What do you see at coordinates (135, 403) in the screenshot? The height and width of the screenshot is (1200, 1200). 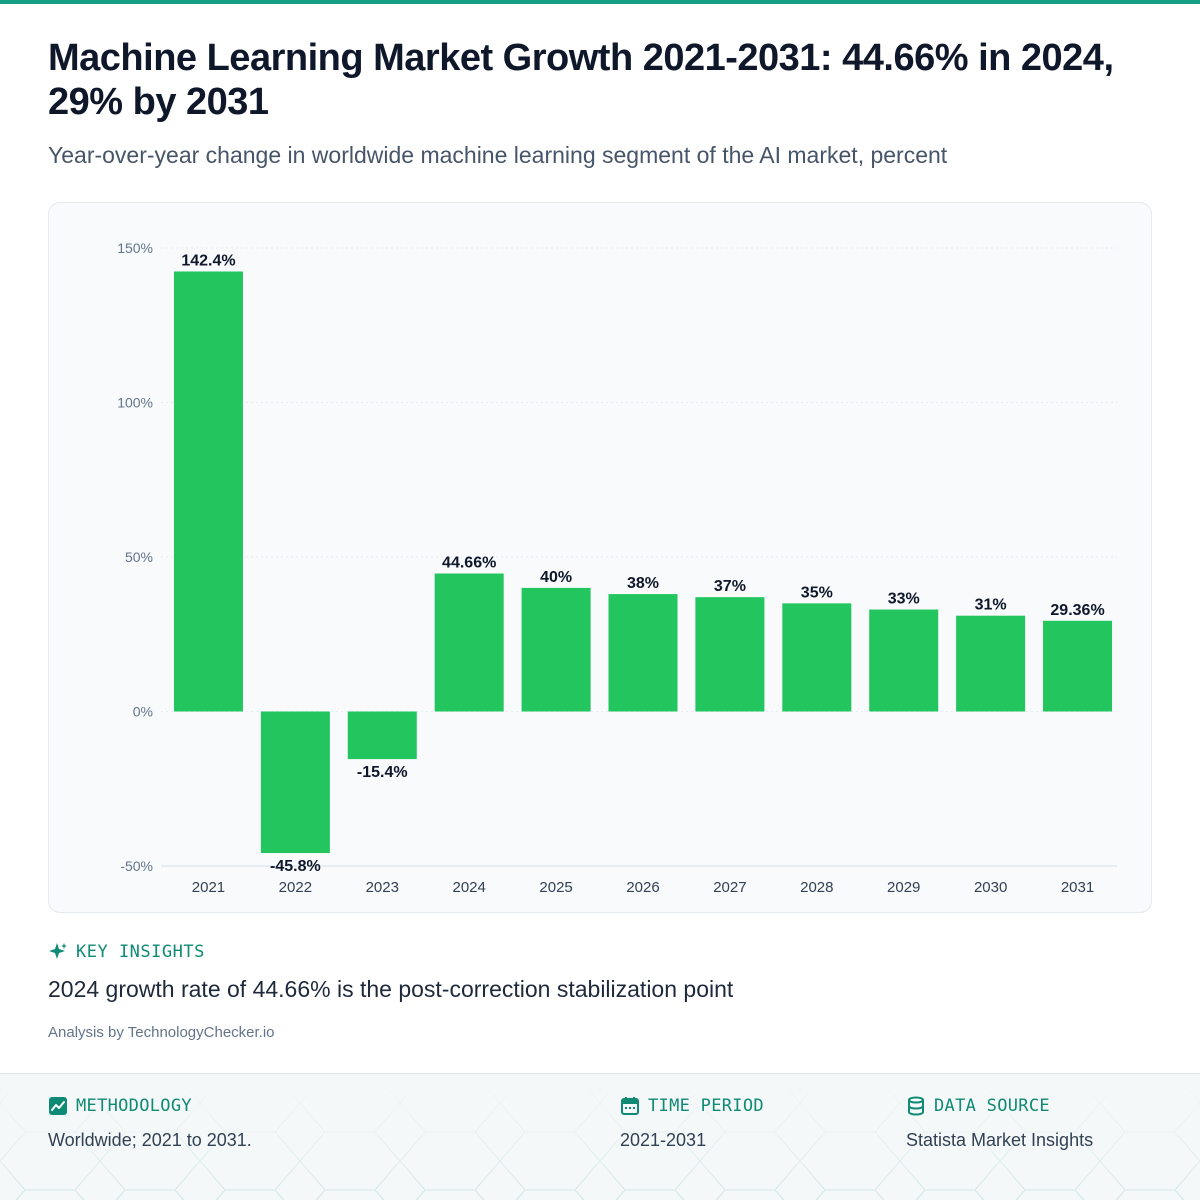 I see `y-tick-label: 100%` at bounding box center [135, 403].